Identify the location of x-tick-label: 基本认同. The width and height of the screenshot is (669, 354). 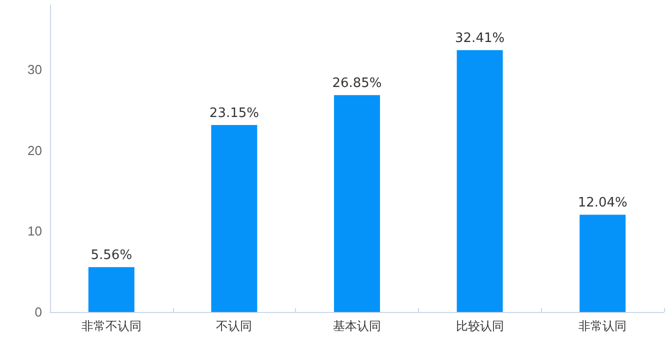
(357, 326).